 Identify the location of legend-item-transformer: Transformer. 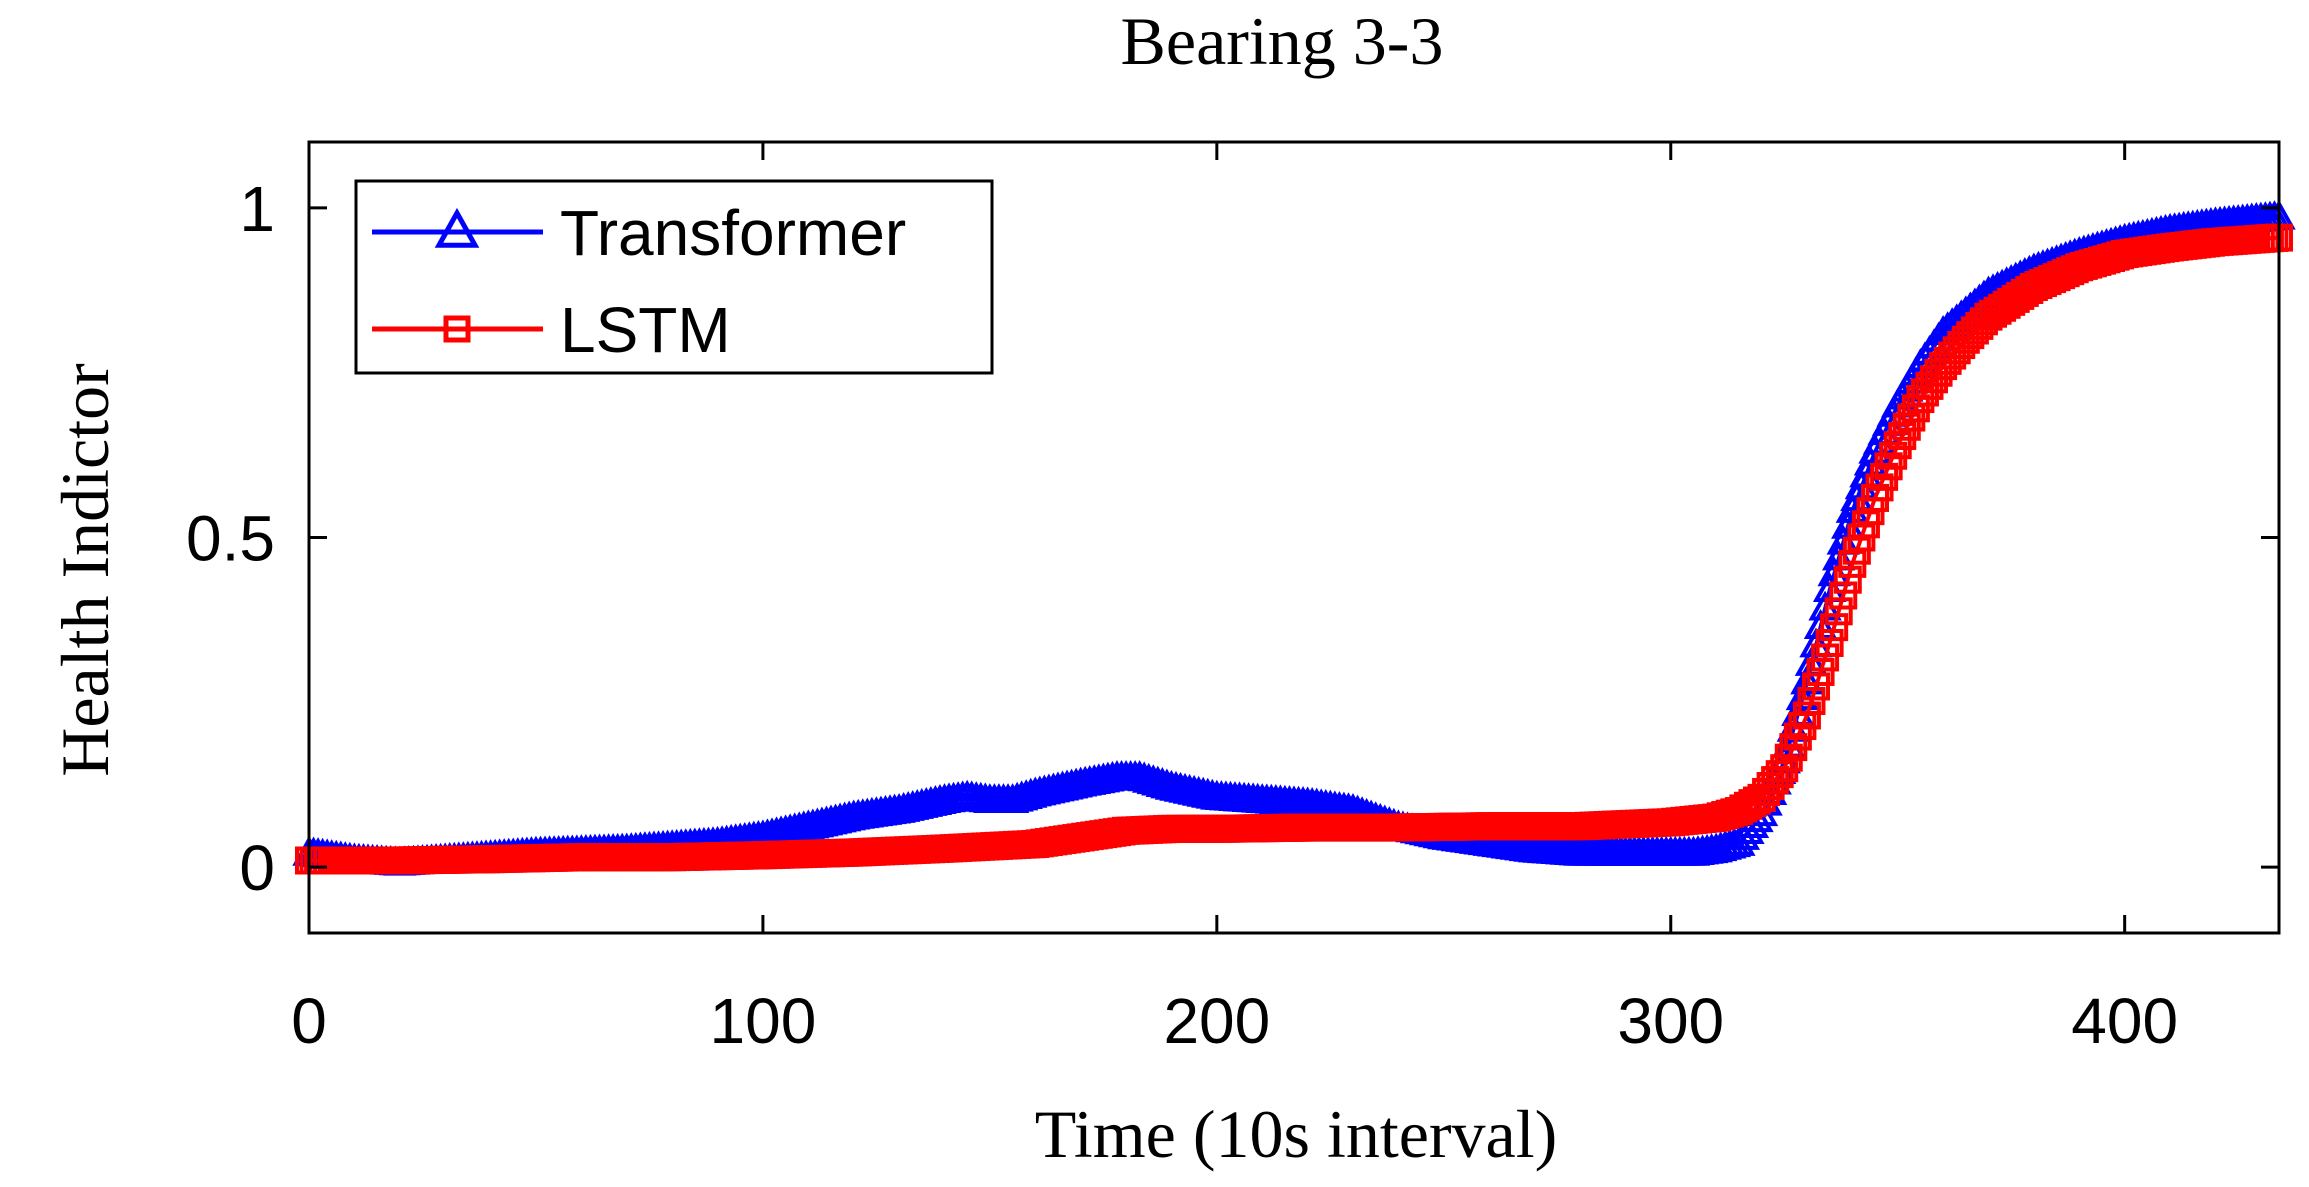
(639, 233).